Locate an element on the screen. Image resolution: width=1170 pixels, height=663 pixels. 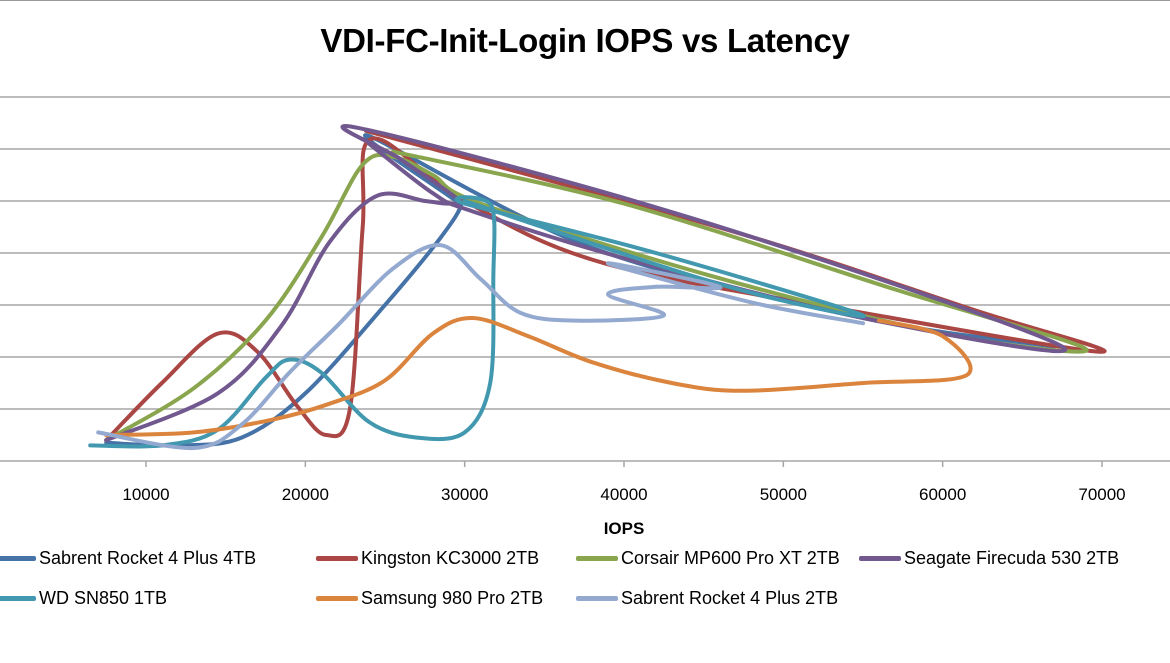
x-tick-label: 60000 is located at coordinates (942, 494).